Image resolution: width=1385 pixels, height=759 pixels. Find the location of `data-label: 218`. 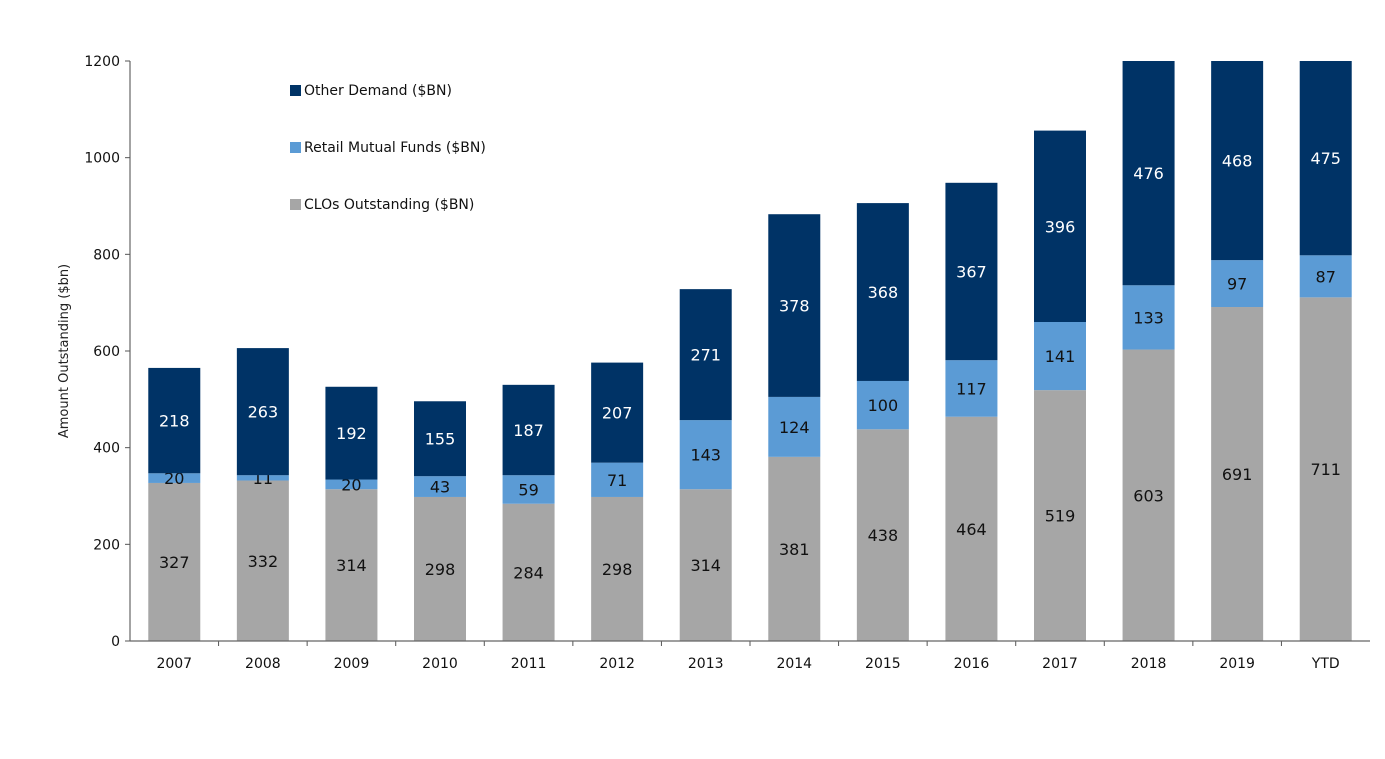

data-label: 218 is located at coordinates (174, 421).